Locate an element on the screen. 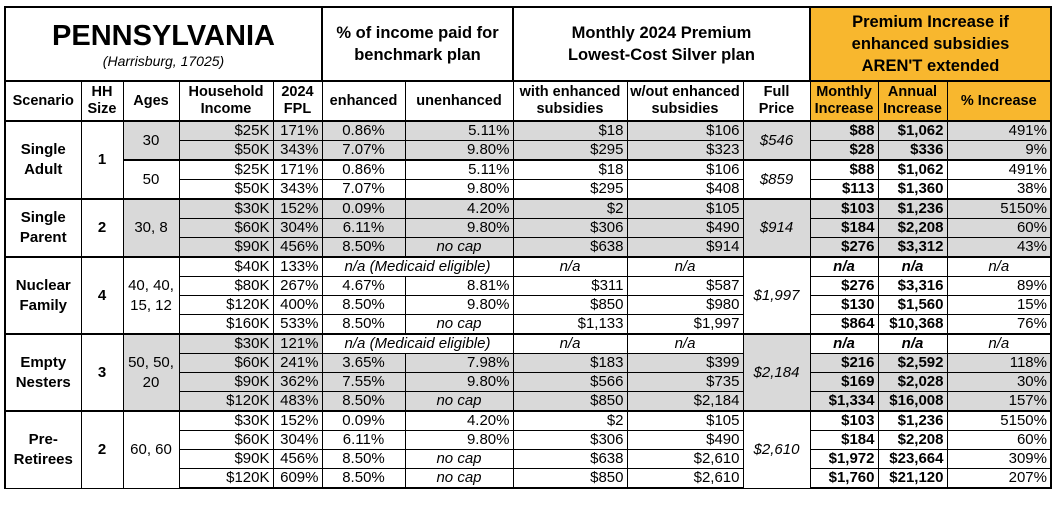 This screenshot has height=512, width=1053. table-row: $60K 304% 6.11% 9.80% $306 $490 $184 $2,208 60% is located at coordinates (528, 440).